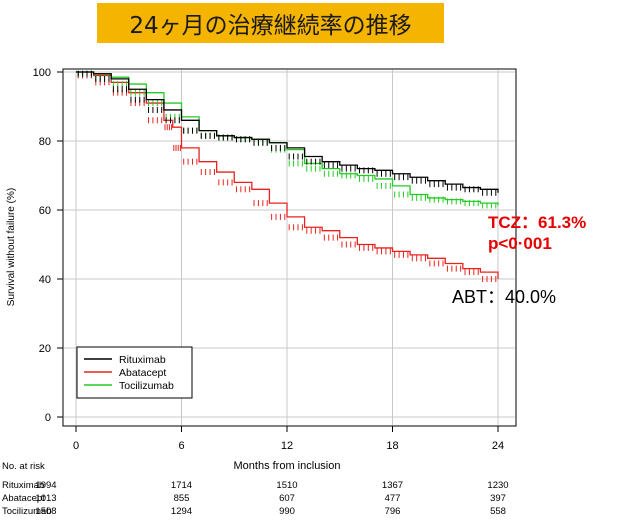 This screenshot has height=528, width=640. Describe the element at coordinates (287, 446) in the screenshot. I see `x-tick-label: 12` at that location.